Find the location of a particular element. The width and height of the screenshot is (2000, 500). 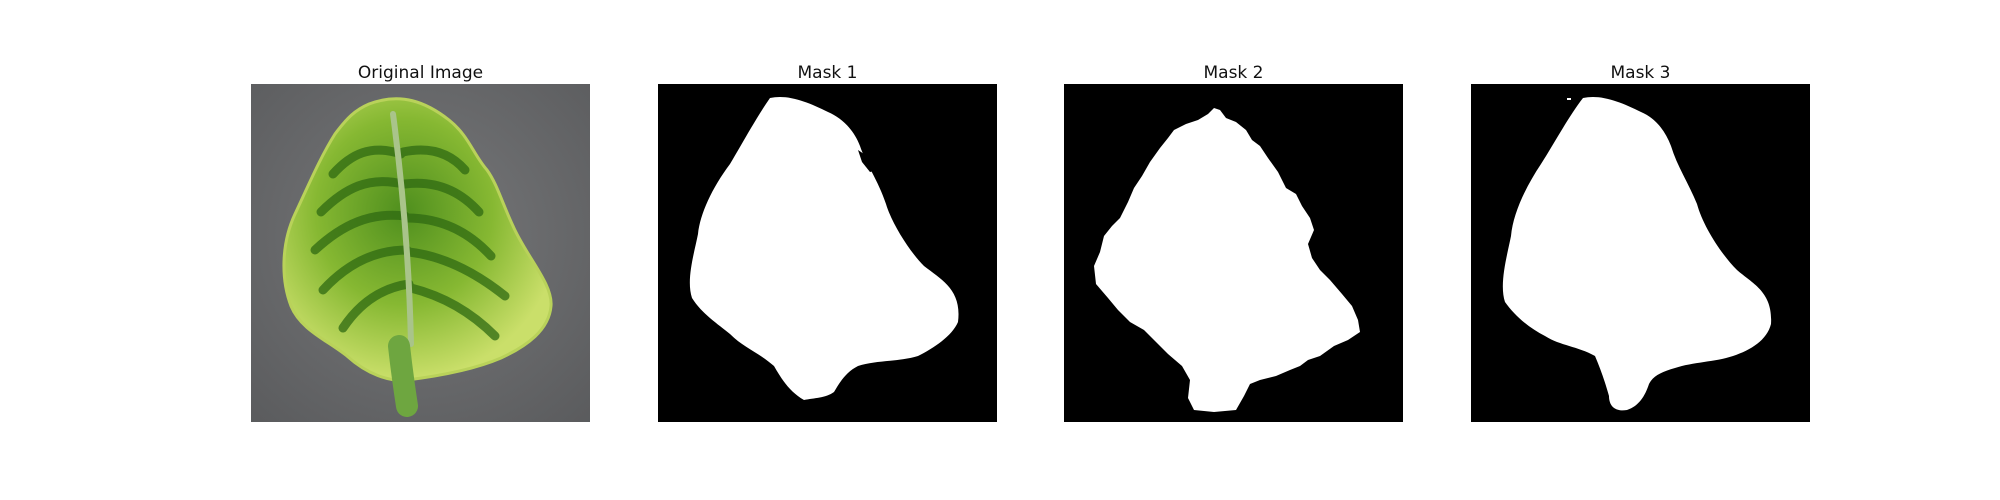

mask-1-shape is located at coordinates (824, 248).